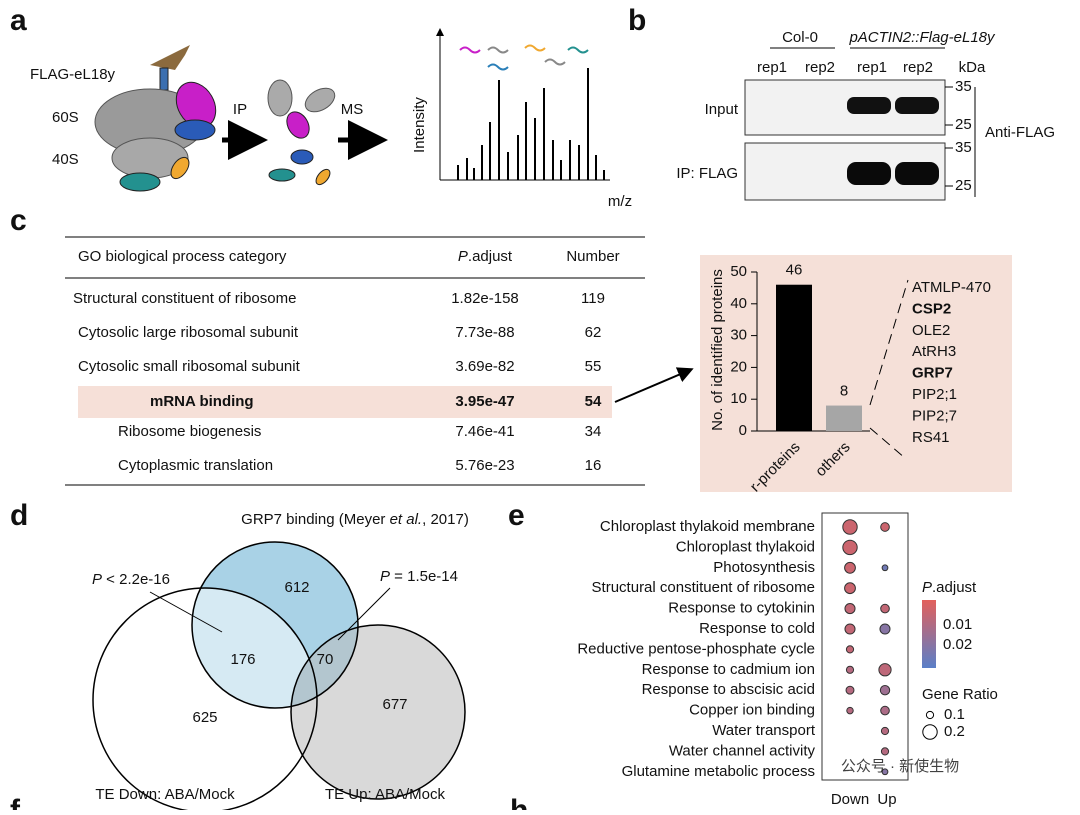 Image resolution: width=1080 pixels, height=815 pixels. I want to click on value-label: 46, so click(794, 270).